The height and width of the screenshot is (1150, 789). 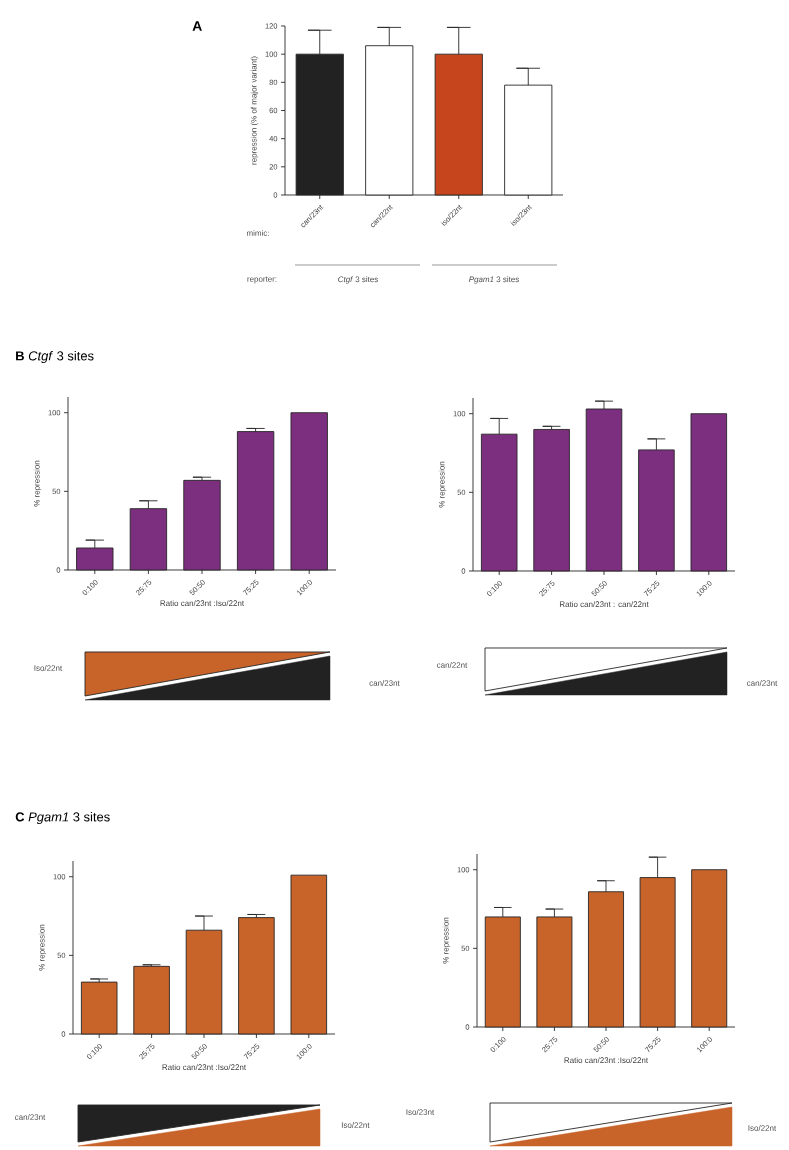 What do you see at coordinates (62, 818) in the screenshot?
I see `chart-title: C Pgam1 3 sites` at bounding box center [62, 818].